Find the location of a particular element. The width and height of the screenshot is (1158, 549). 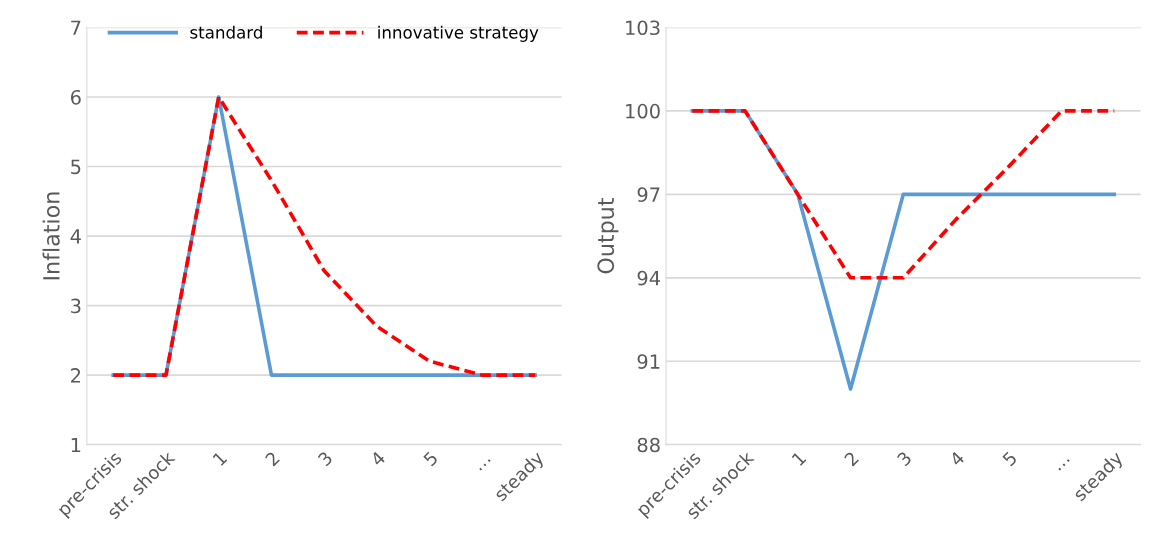

y-tick-label: 7 is located at coordinates (76, 27).